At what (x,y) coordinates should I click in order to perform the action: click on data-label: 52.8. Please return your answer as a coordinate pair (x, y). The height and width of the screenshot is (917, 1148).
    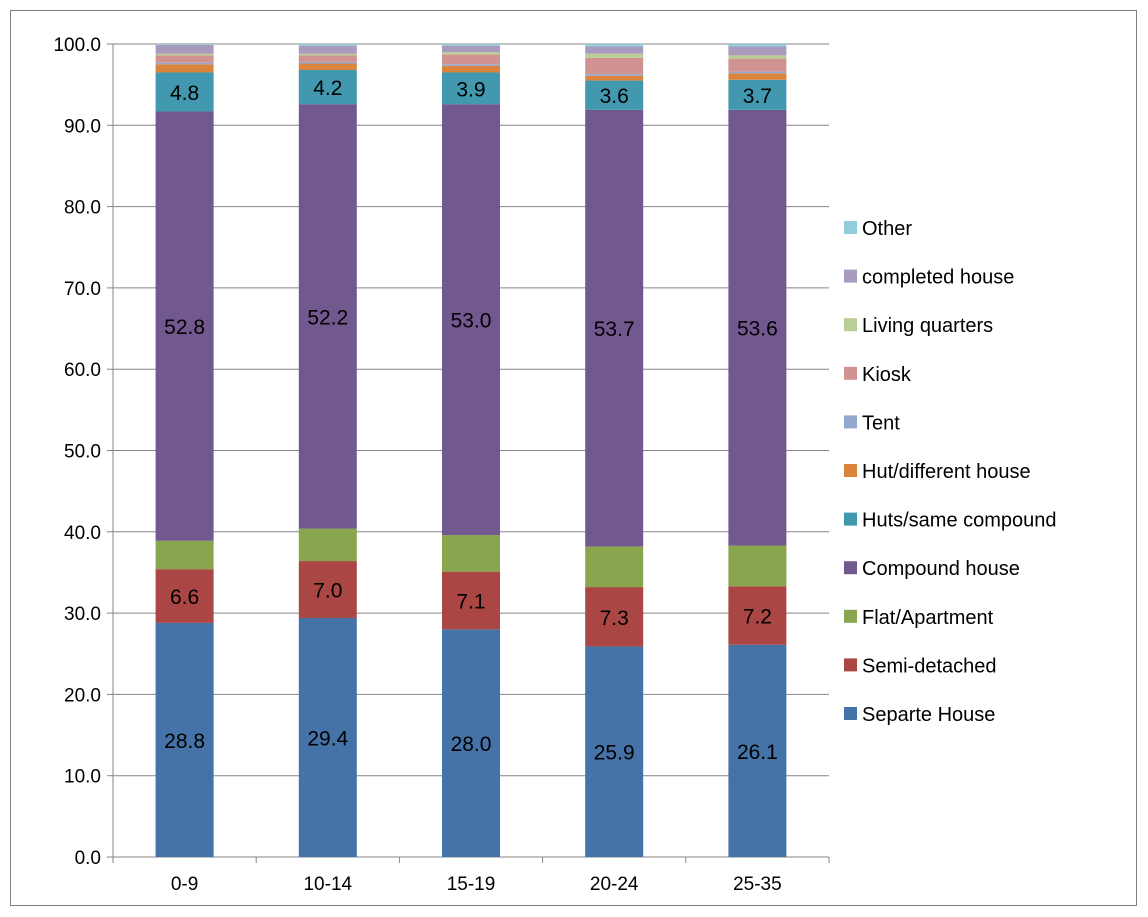
    Looking at the image, I should click on (184, 327).